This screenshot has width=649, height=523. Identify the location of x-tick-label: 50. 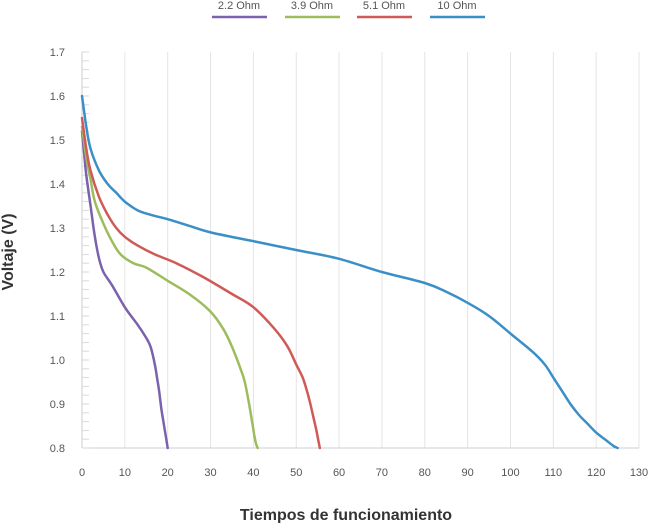
(296, 473).